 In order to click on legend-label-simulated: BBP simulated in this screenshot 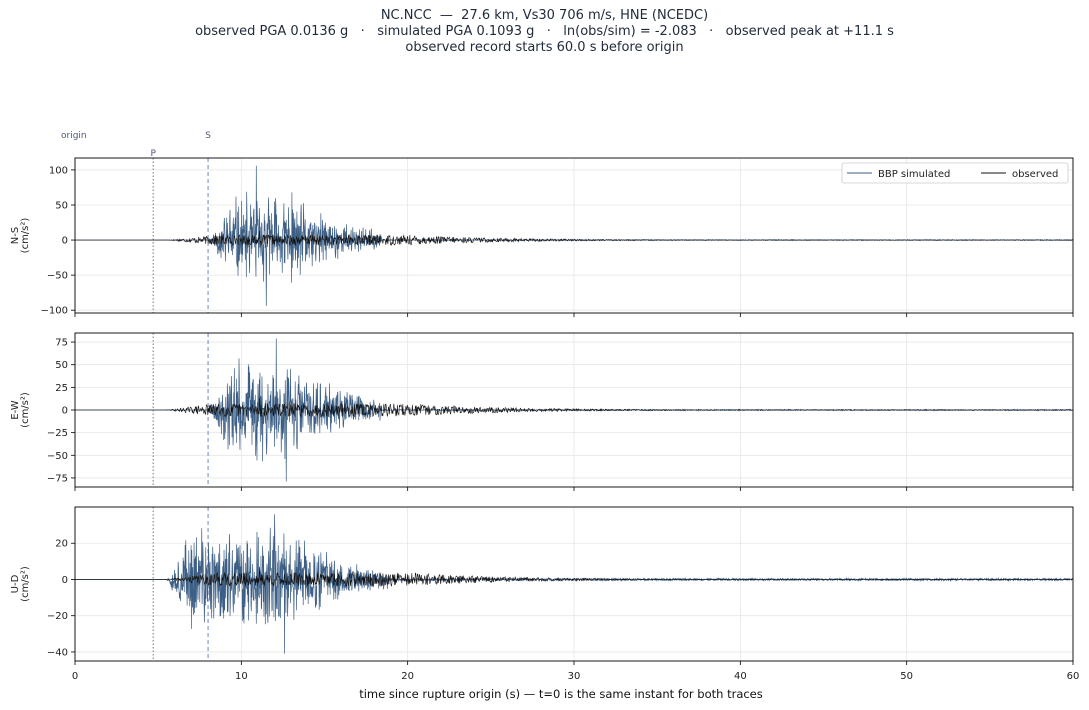, I will do `click(914, 174)`.